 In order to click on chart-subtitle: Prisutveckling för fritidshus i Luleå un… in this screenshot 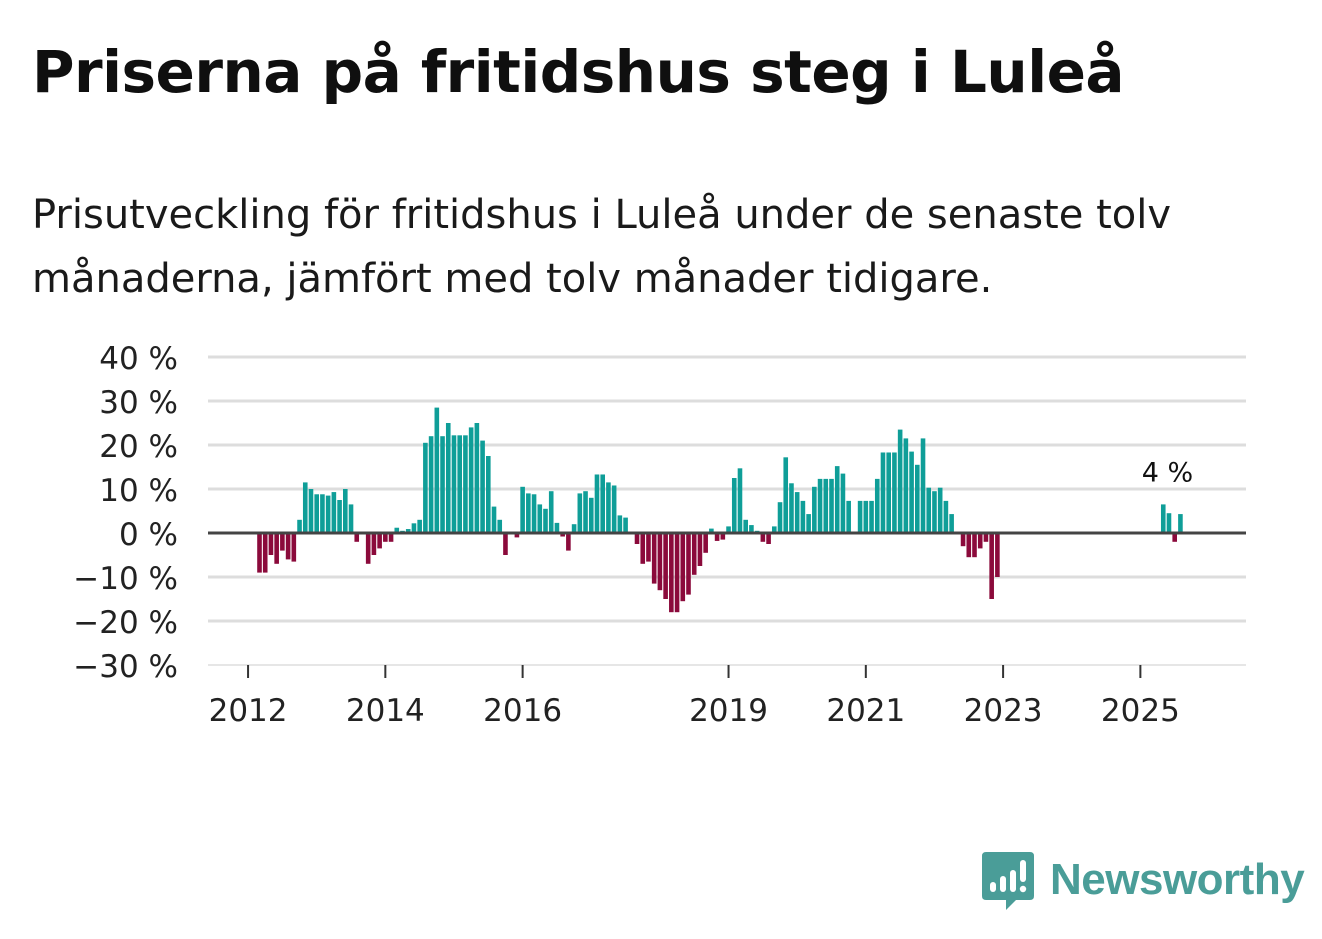, I will do `click(602, 247)`.